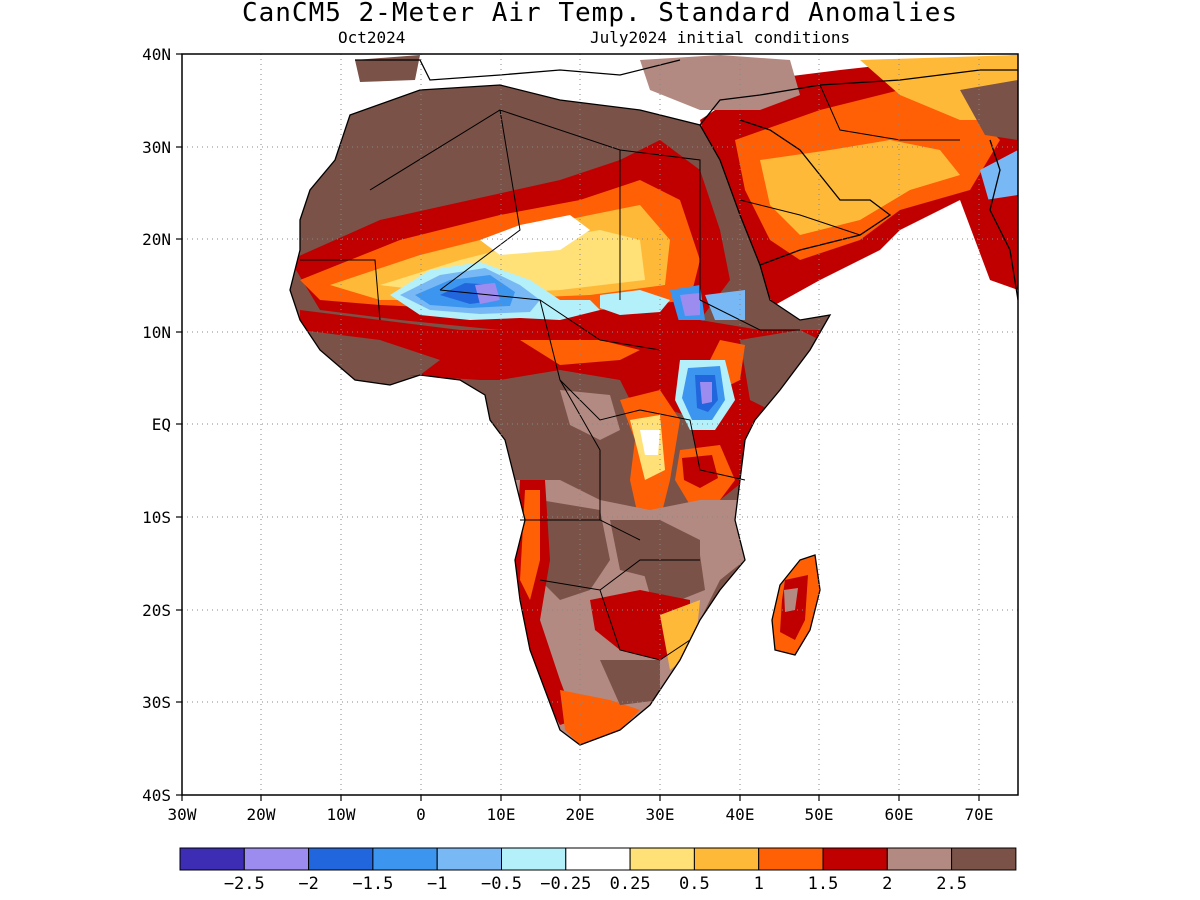  I want to click on initial-conditions-label: July2024 initial conditions, so click(720, 37).